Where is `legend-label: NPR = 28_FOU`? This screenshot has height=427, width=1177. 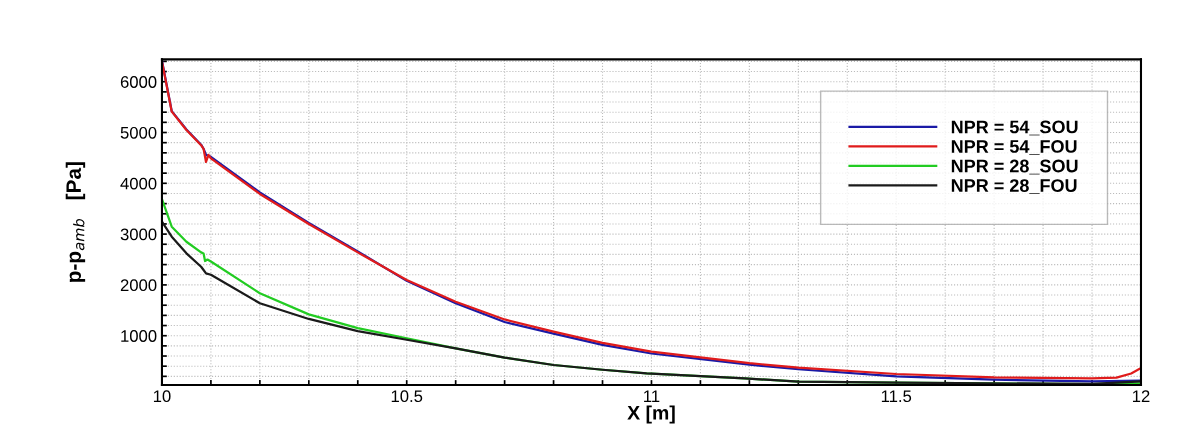
legend-label: NPR = 28_FOU is located at coordinates (1014, 186).